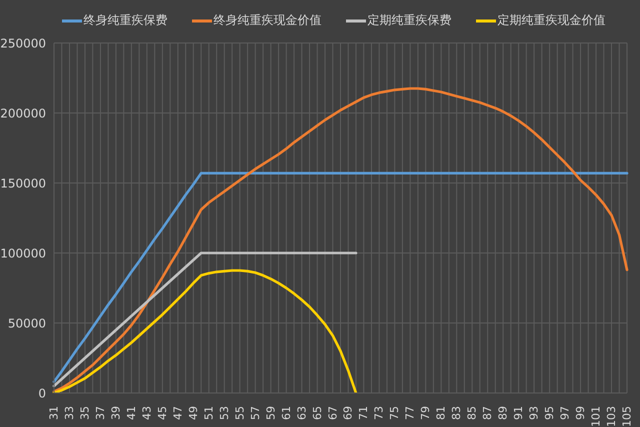 The image size is (640, 427). Describe the element at coordinates (85, 413) in the screenshot. I see `x-tick-label: 35` at that location.